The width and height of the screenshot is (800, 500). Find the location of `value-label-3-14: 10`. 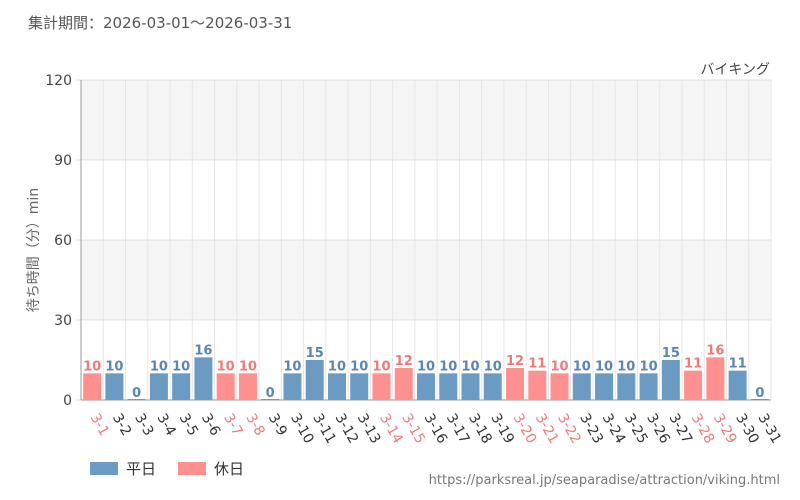

value-label-3-14: 10 is located at coordinates (381, 366).